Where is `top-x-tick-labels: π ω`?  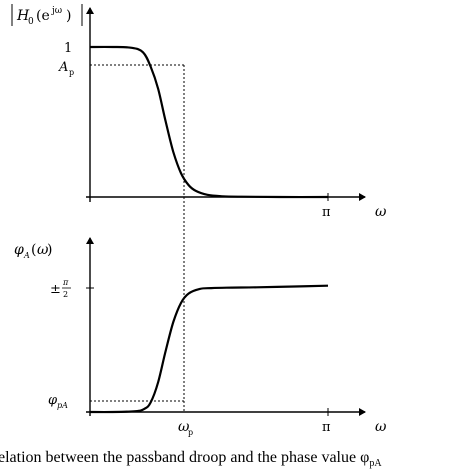 top-x-tick-labels: π ω is located at coordinates (354, 212).